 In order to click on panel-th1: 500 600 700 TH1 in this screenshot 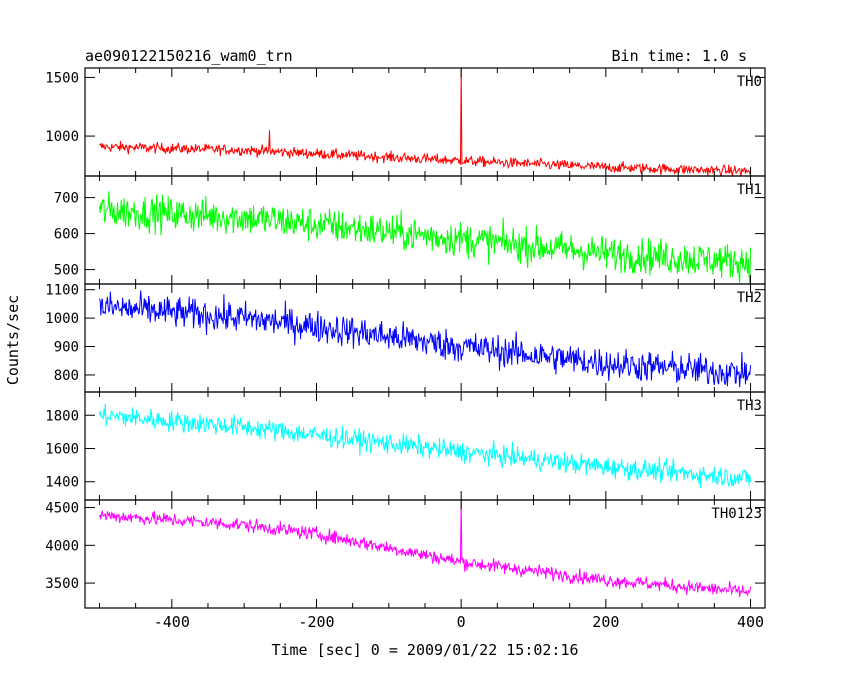, I will do `click(410, 230)`.